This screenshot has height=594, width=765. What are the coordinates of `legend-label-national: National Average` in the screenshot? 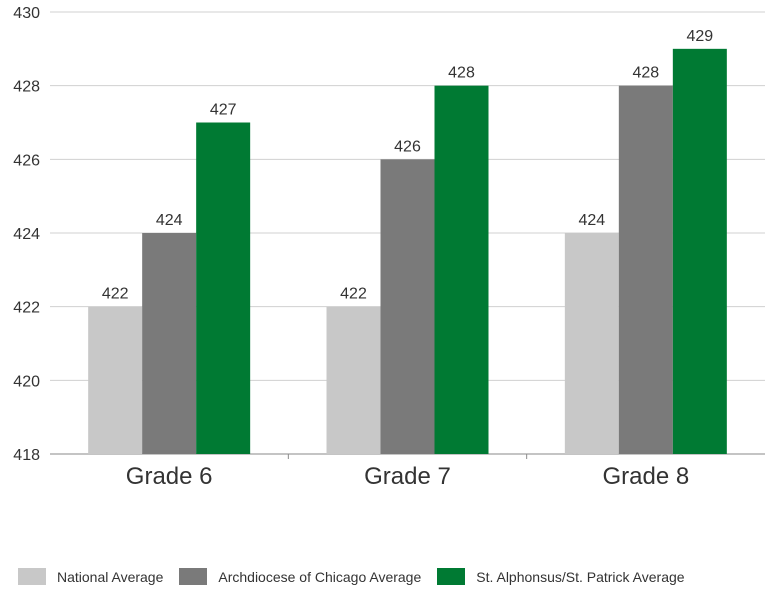 It's located at (110, 576).